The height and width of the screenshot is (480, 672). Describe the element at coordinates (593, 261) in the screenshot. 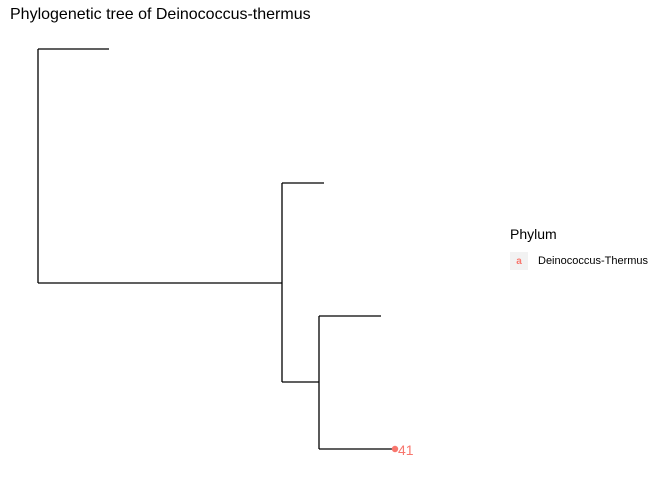

I see `legend-item-label: Deinococcus-Thermus` at that location.